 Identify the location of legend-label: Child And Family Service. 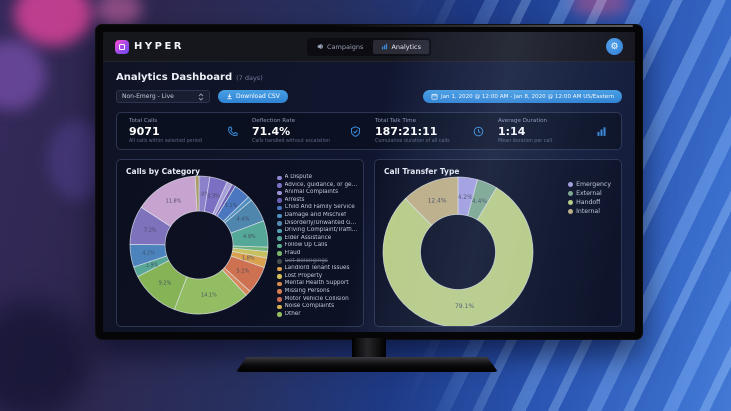
(319, 207).